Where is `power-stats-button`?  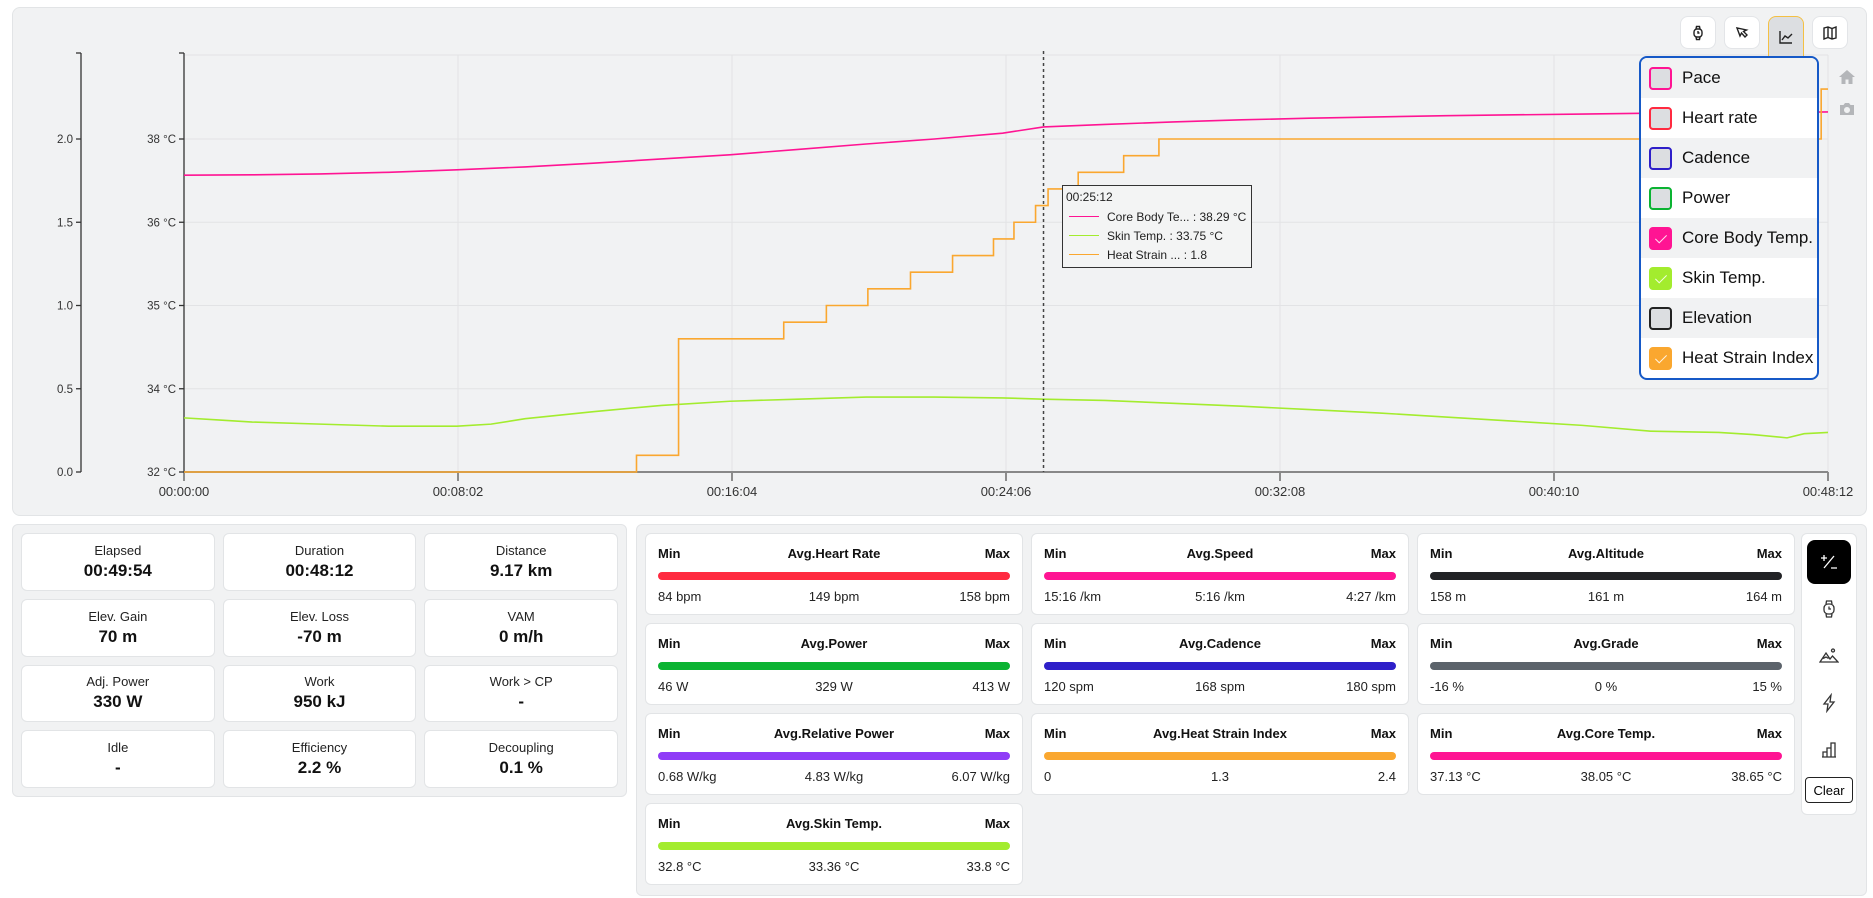 power-stats-button is located at coordinates (1829, 703).